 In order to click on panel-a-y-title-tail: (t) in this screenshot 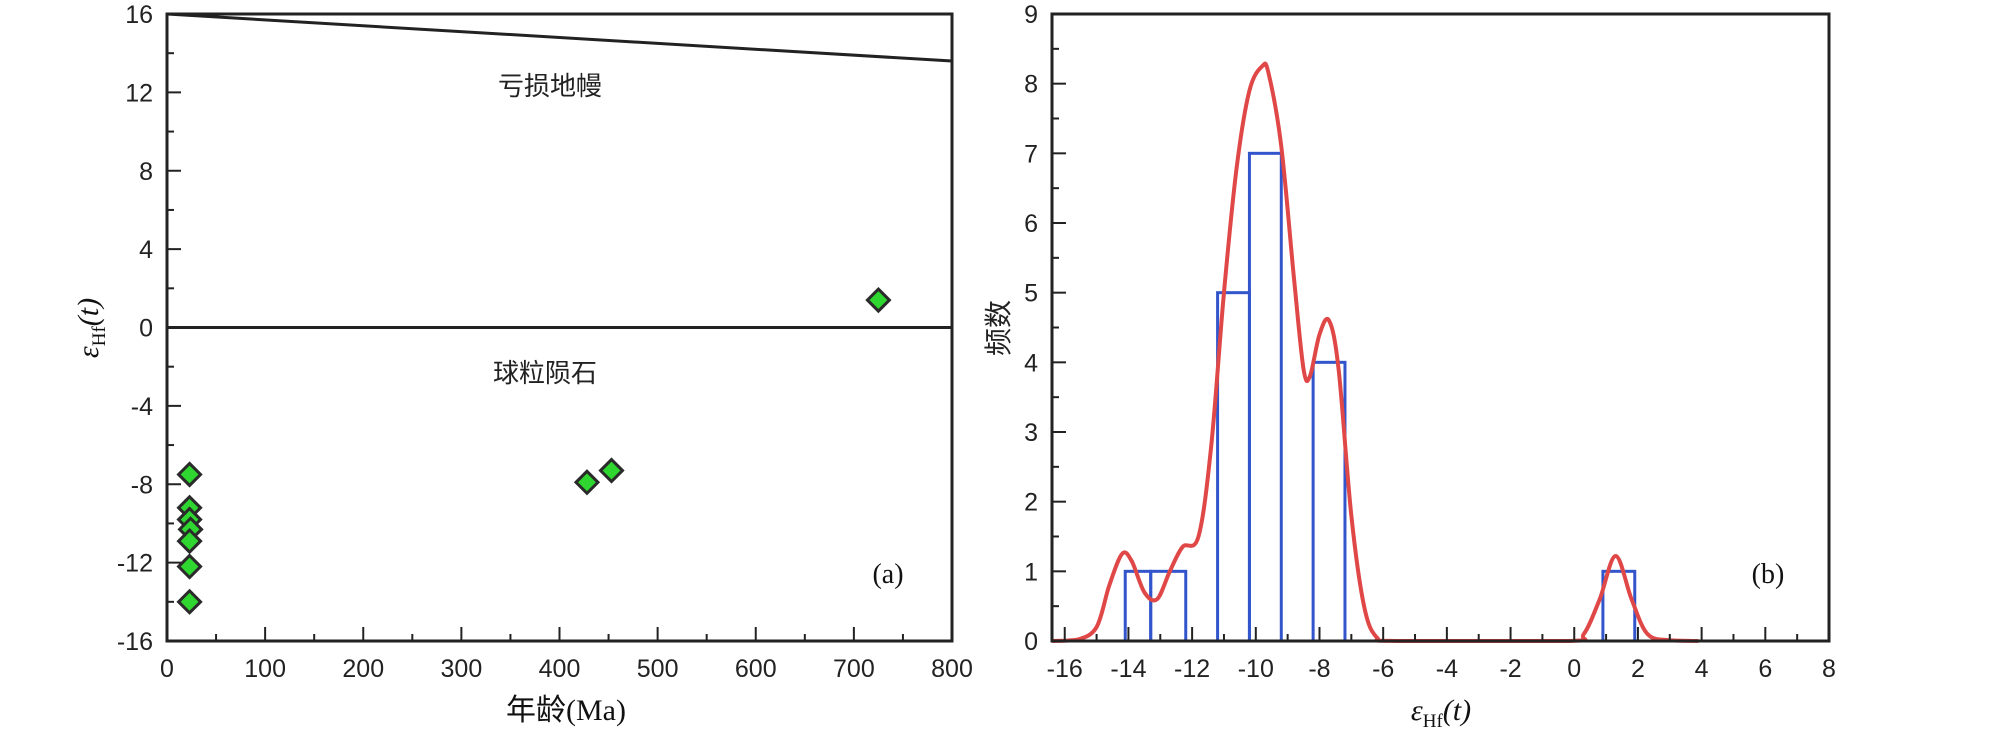, I will do `click(88, 312)`.